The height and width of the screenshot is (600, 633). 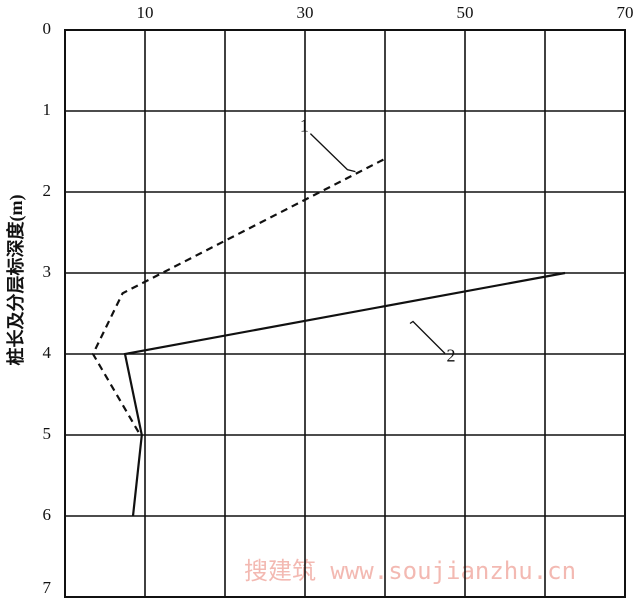 What do you see at coordinates (47, 433) in the screenshot?
I see `y-tick-label: 5` at bounding box center [47, 433].